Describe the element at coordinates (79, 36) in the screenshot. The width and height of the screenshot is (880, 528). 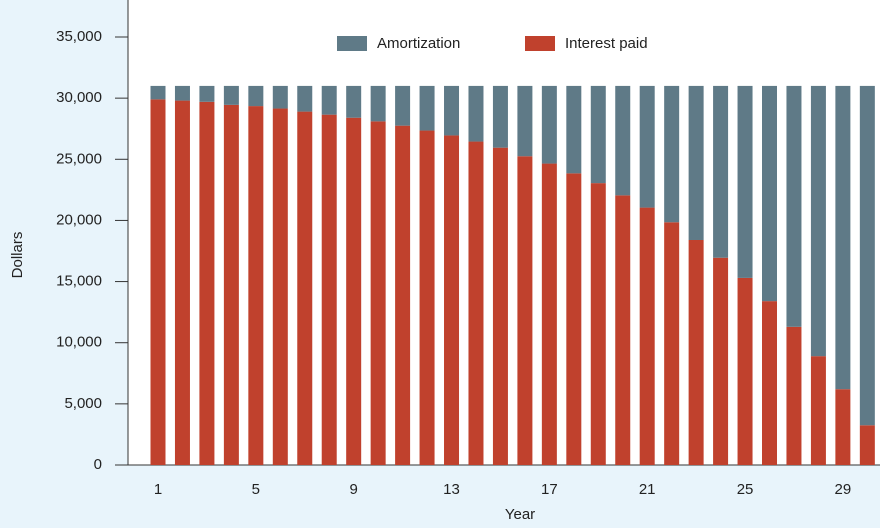
I see `y-tick-label: 35,000` at that location.